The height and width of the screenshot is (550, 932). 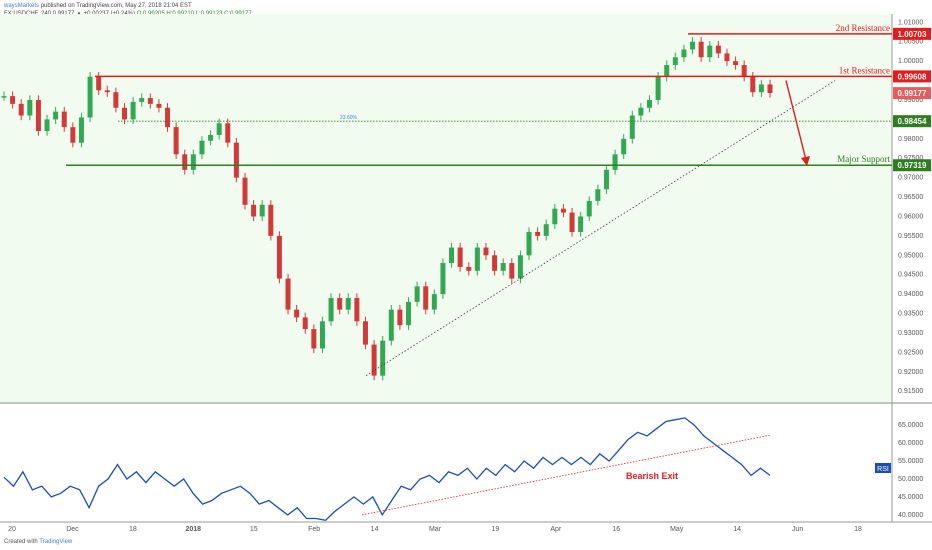 I want to click on rsi-tag: RSI, so click(x=883, y=468).